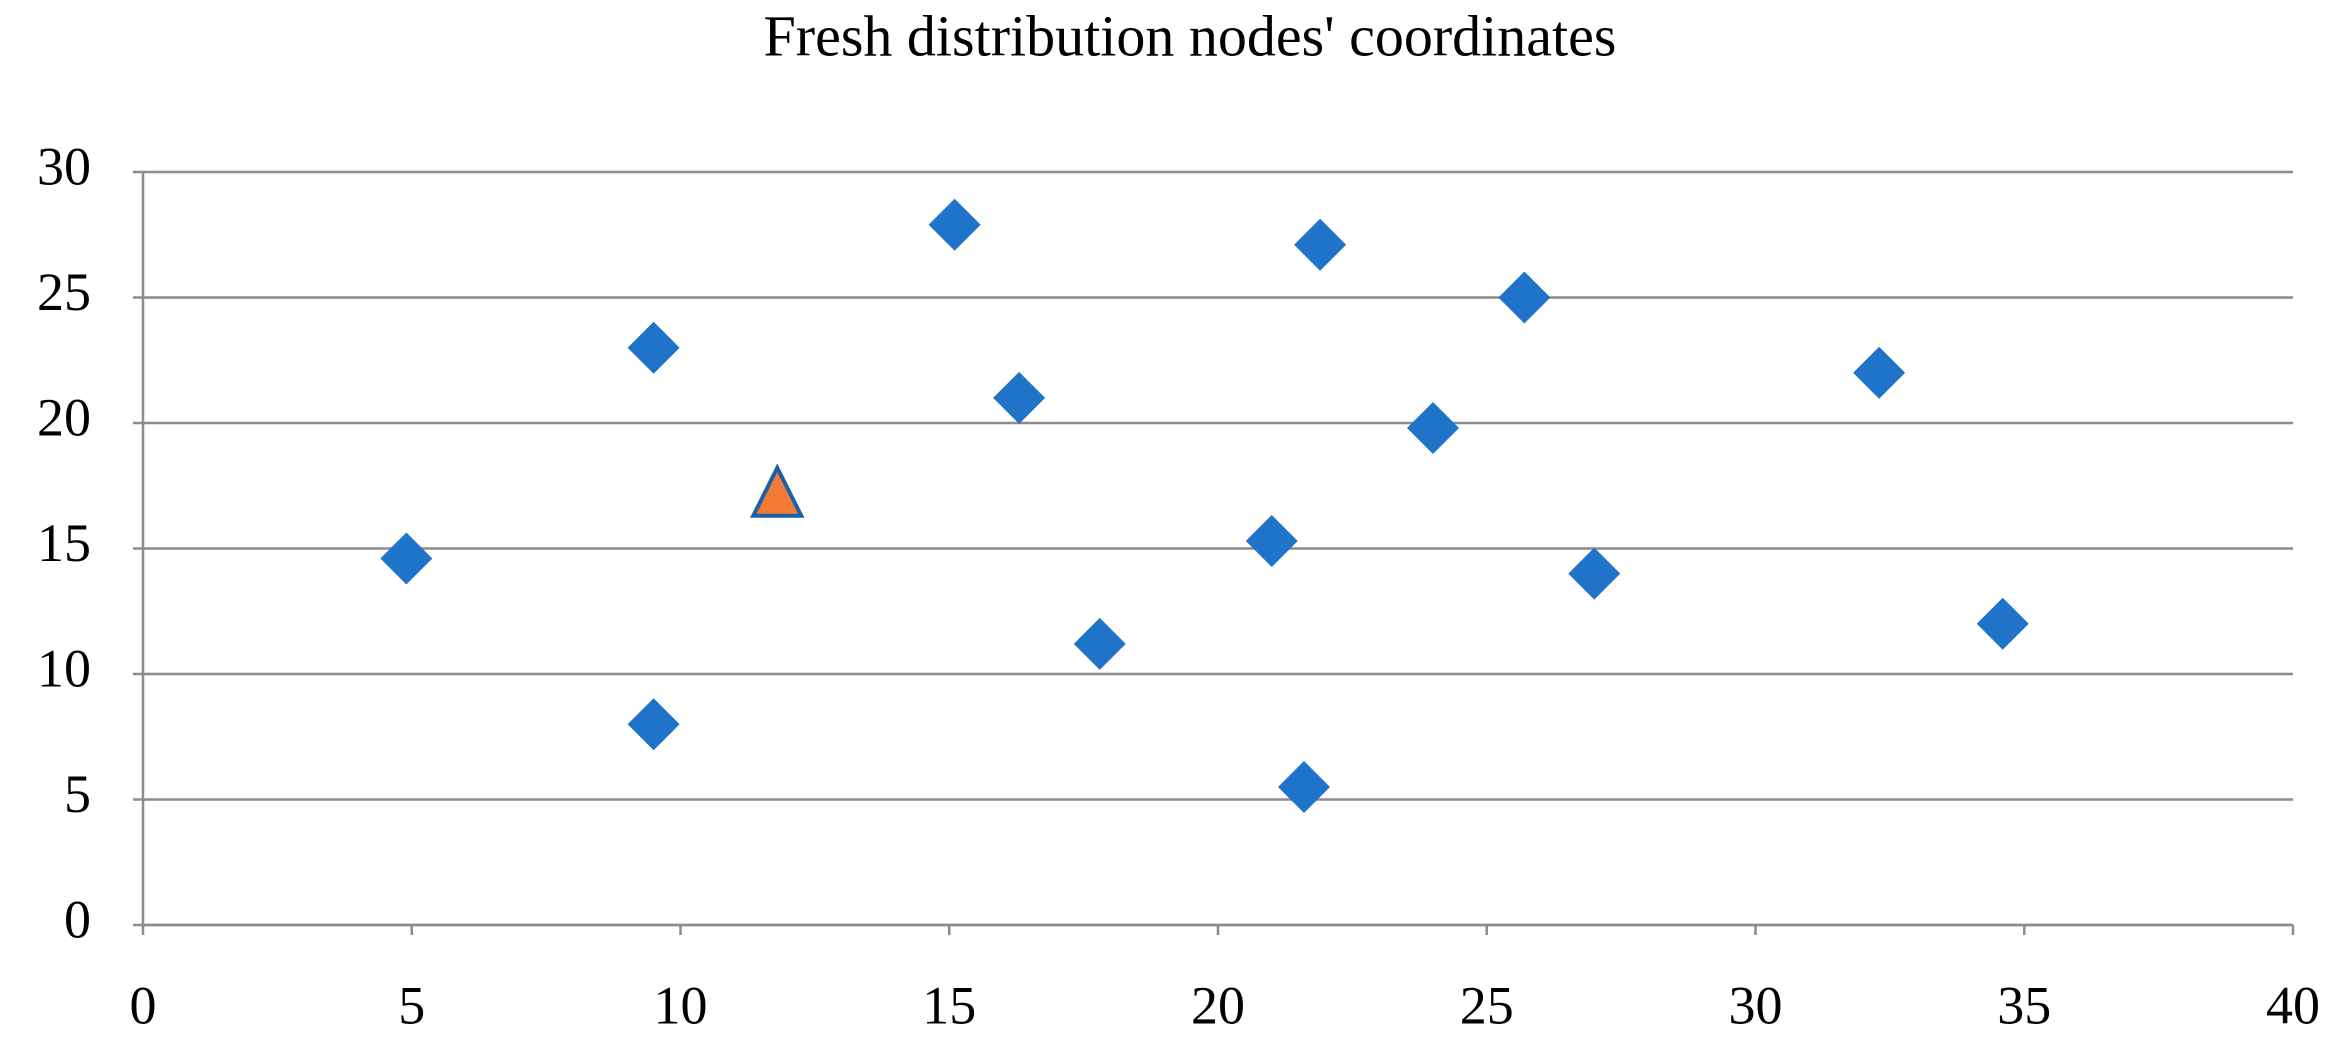  I want to click on y-tick-label: 20, so click(64, 417).